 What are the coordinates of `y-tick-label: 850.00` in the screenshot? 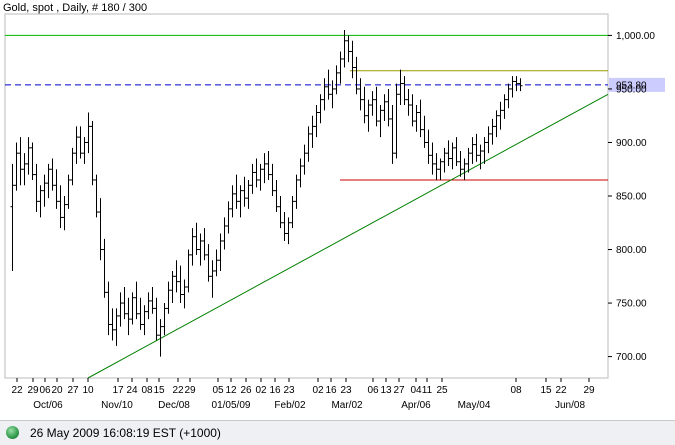 It's located at (631, 197).